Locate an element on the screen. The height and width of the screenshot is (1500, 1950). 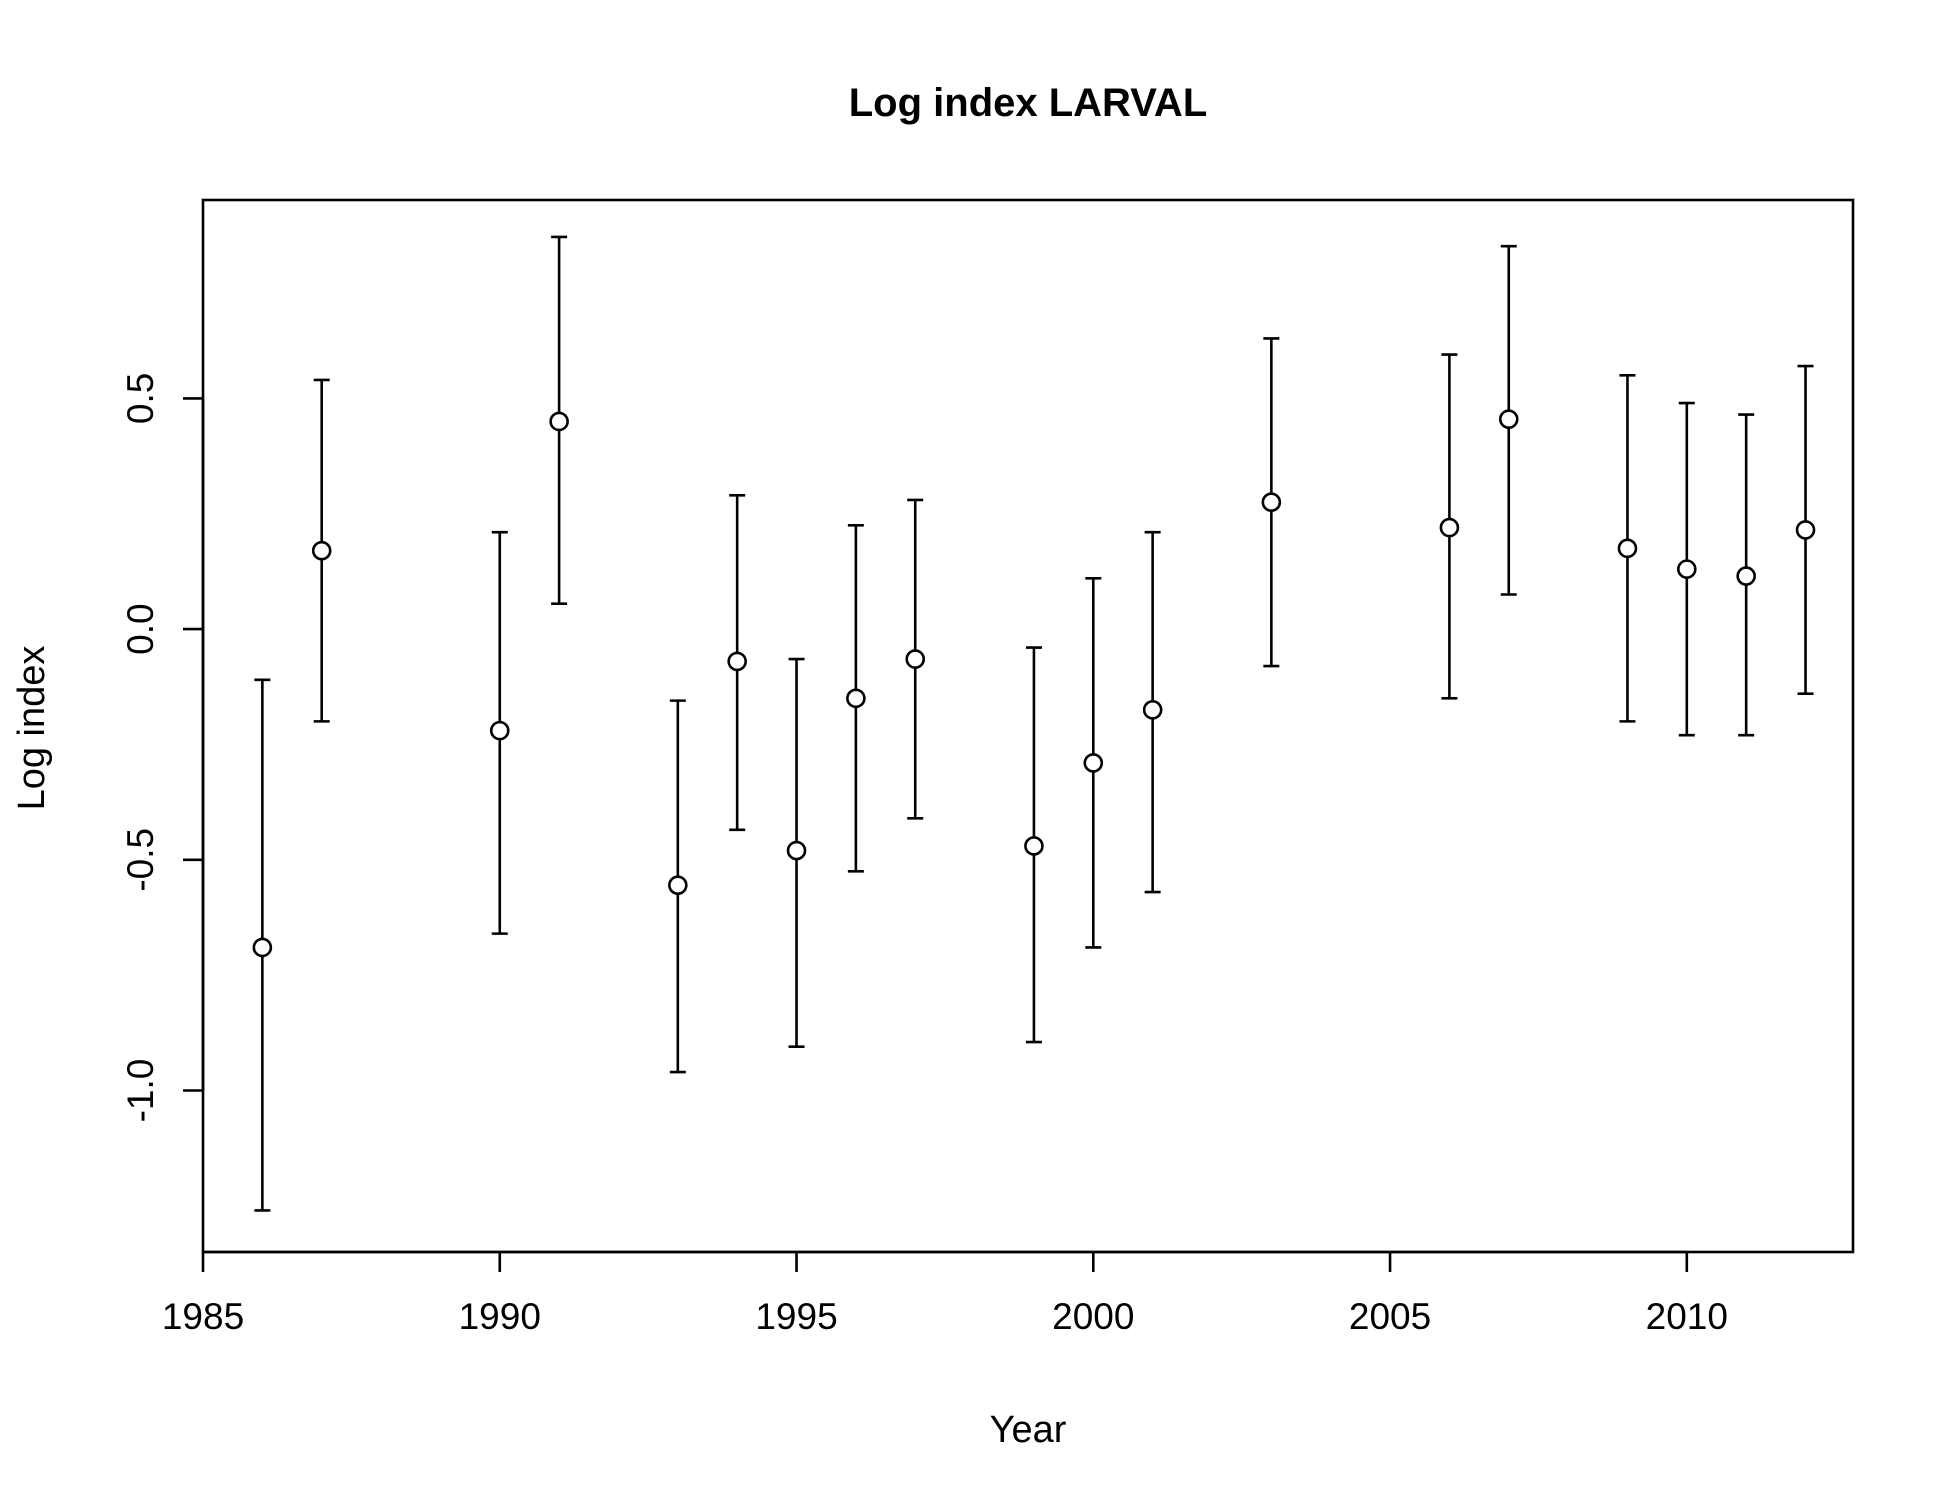
x-axis-label: Year is located at coordinates (1028, 1430).